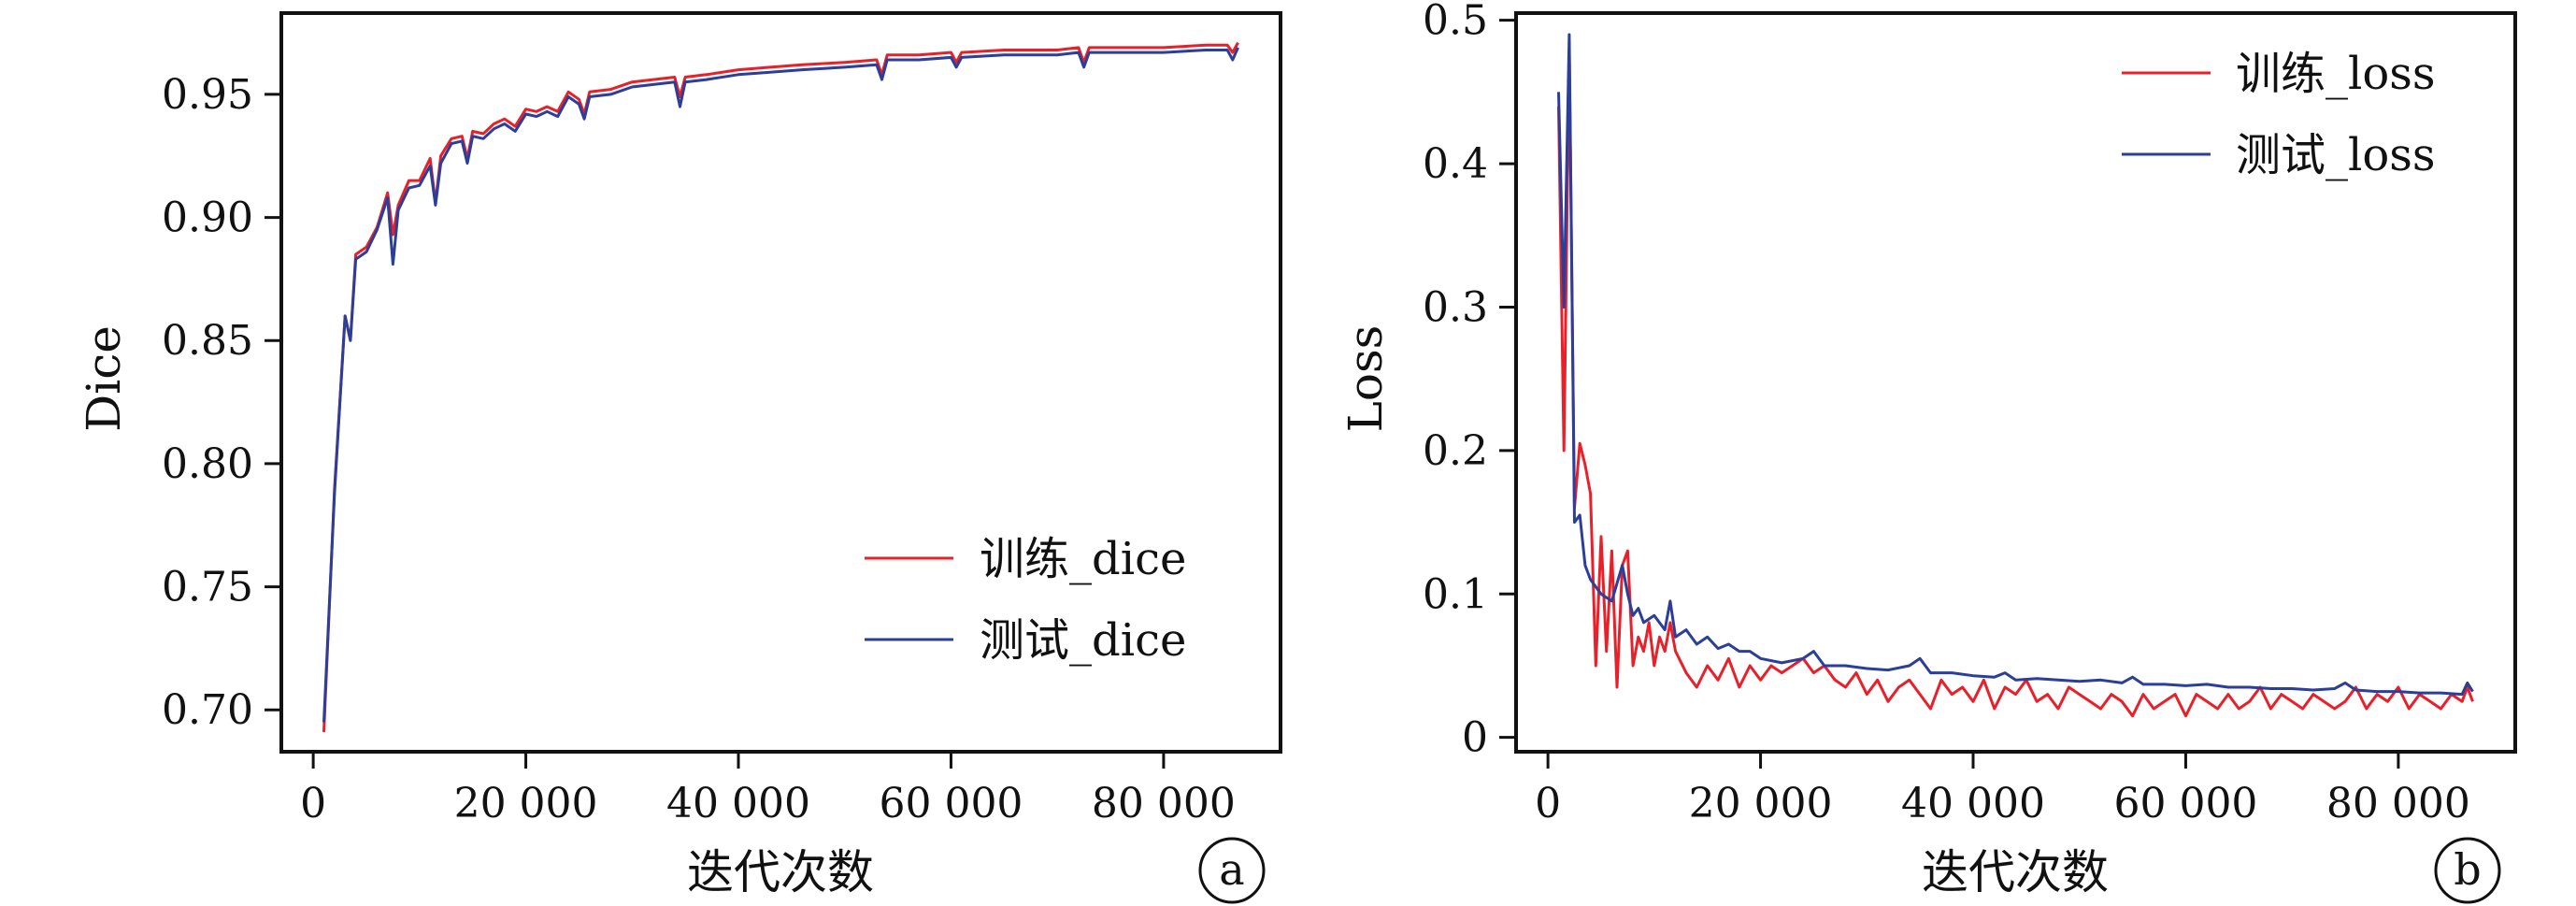 The height and width of the screenshot is (906, 2576). I want to click on panel-b-y-tick-label: 0.5, so click(1455, 23).